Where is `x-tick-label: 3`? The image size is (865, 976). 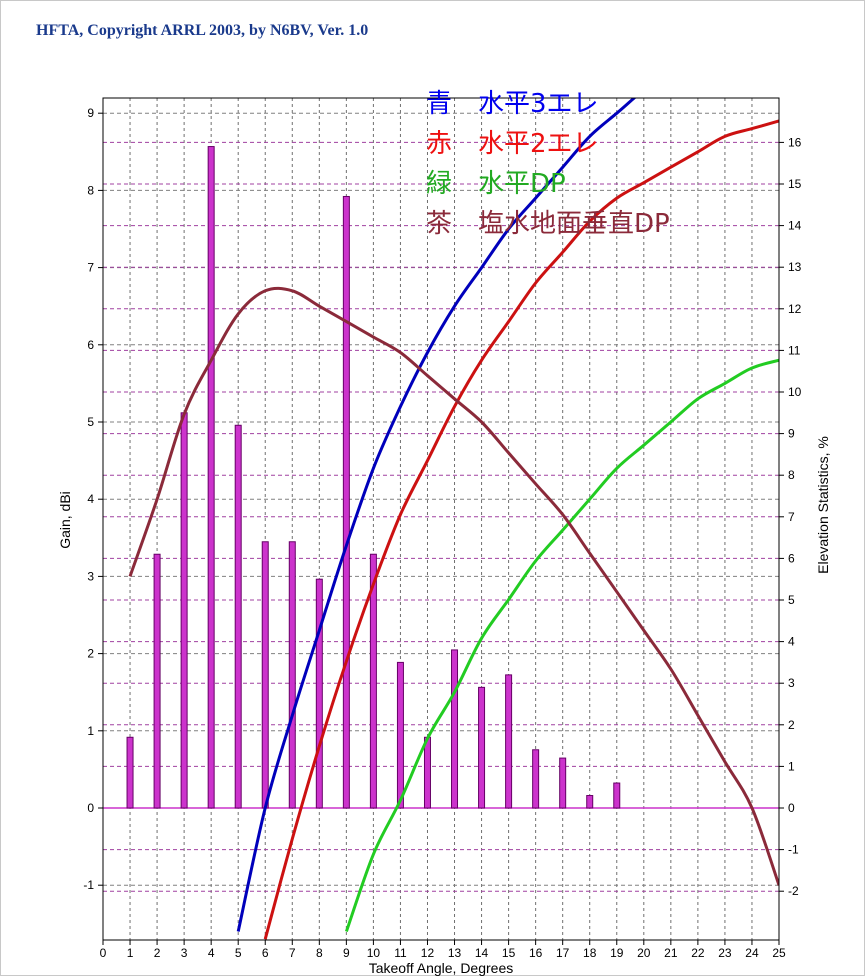 x-tick-label: 3 is located at coordinates (184, 953).